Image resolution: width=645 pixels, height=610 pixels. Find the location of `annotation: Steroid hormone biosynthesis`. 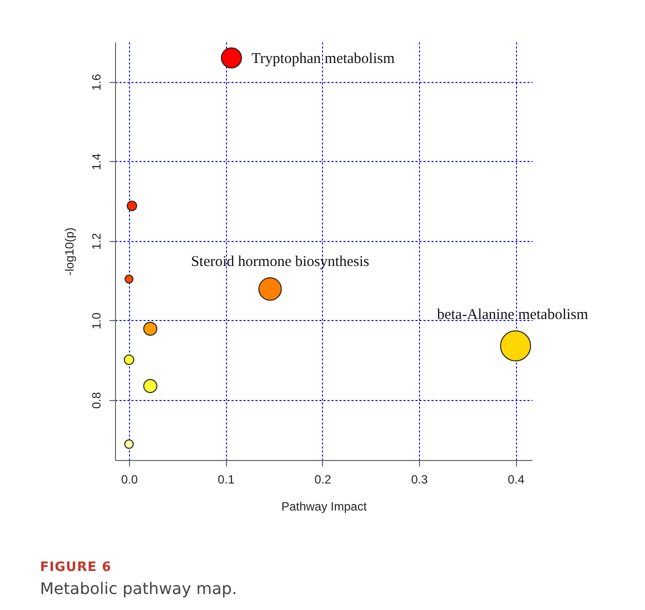

annotation: Steroid hormone biosynthesis is located at coordinates (280, 262).